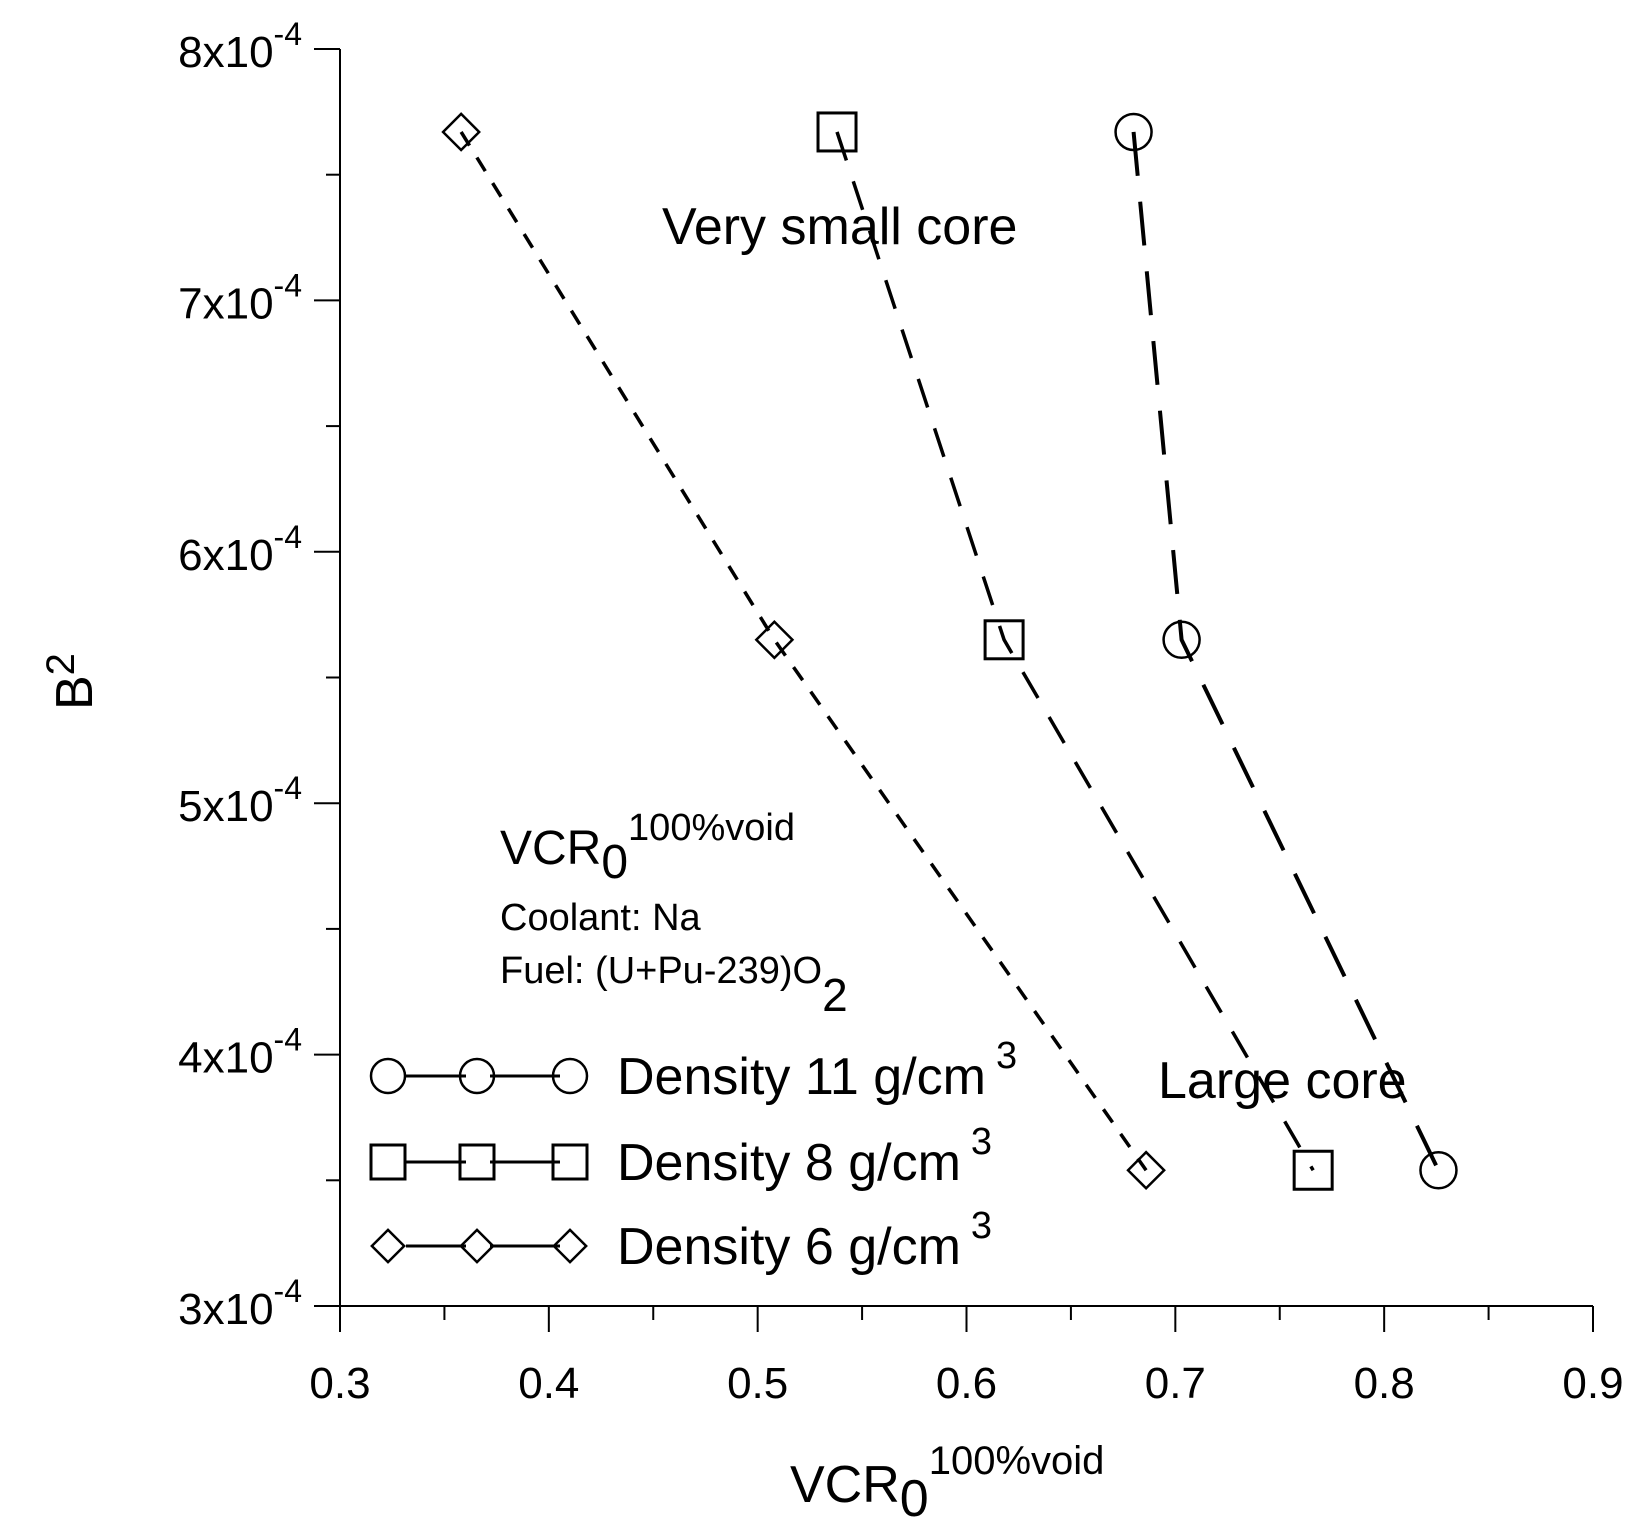 The width and height of the screenshot is (1647, 1536). I want to click on y-tick-label: 6x10⁻⁴, so click(240, 549).